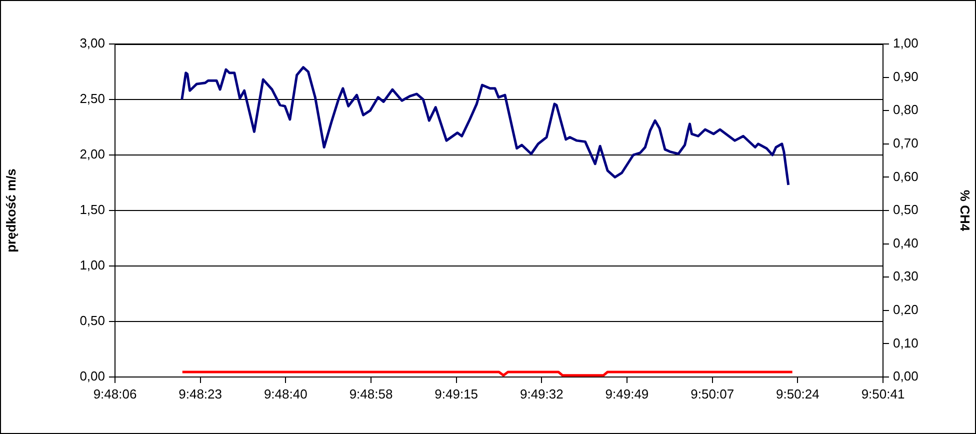 This screenshot has width=976, height=434. Describe the element at coordinates (905, 43) in the screenshot. I see `y2-tick-label: 1,00` at that location.